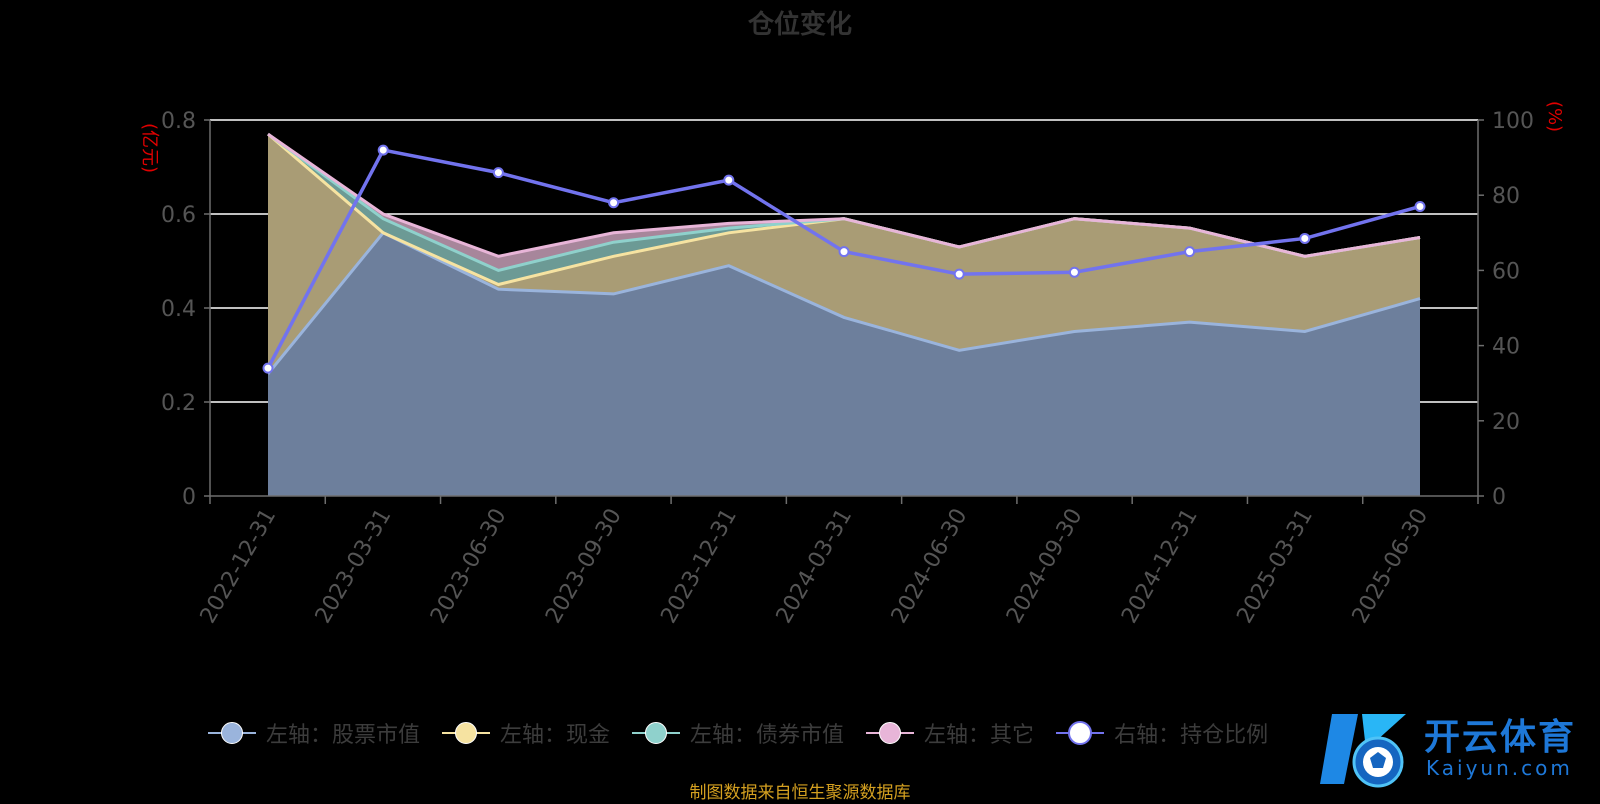  What do you see at coordinates (150, 148) in the screenshot?
I see `left-axis-unit: (亿元)` at bounding box center [150, 148].